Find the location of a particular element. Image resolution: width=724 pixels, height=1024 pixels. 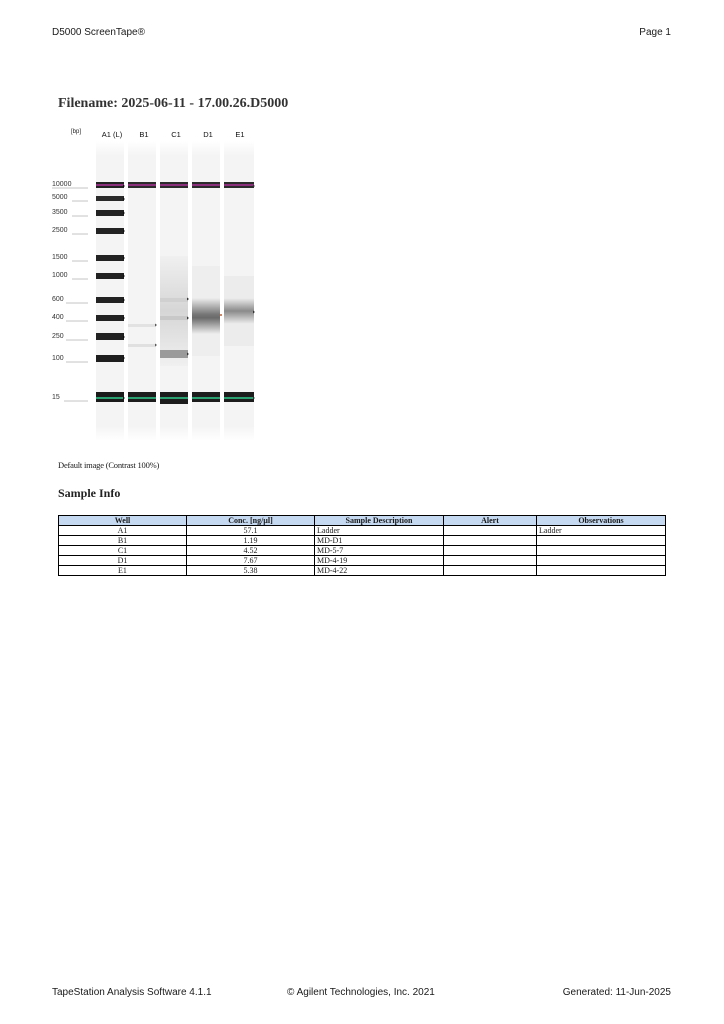

size-label: 600 is located at coordinates (58, 299).